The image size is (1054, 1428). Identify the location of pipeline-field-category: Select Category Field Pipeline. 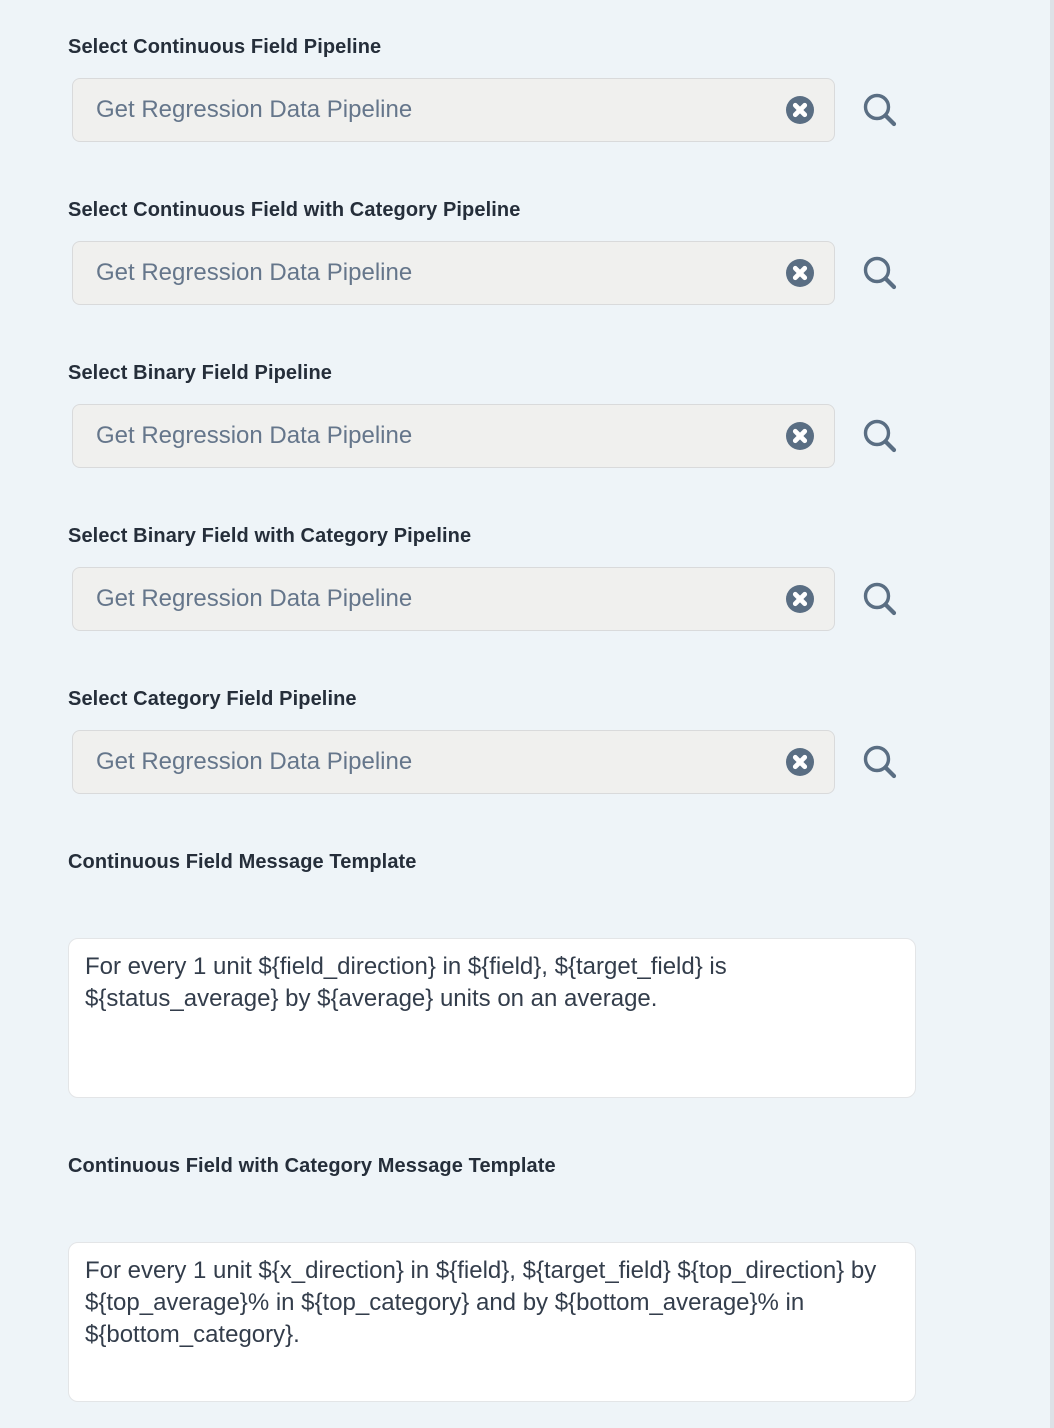
(561, 741).